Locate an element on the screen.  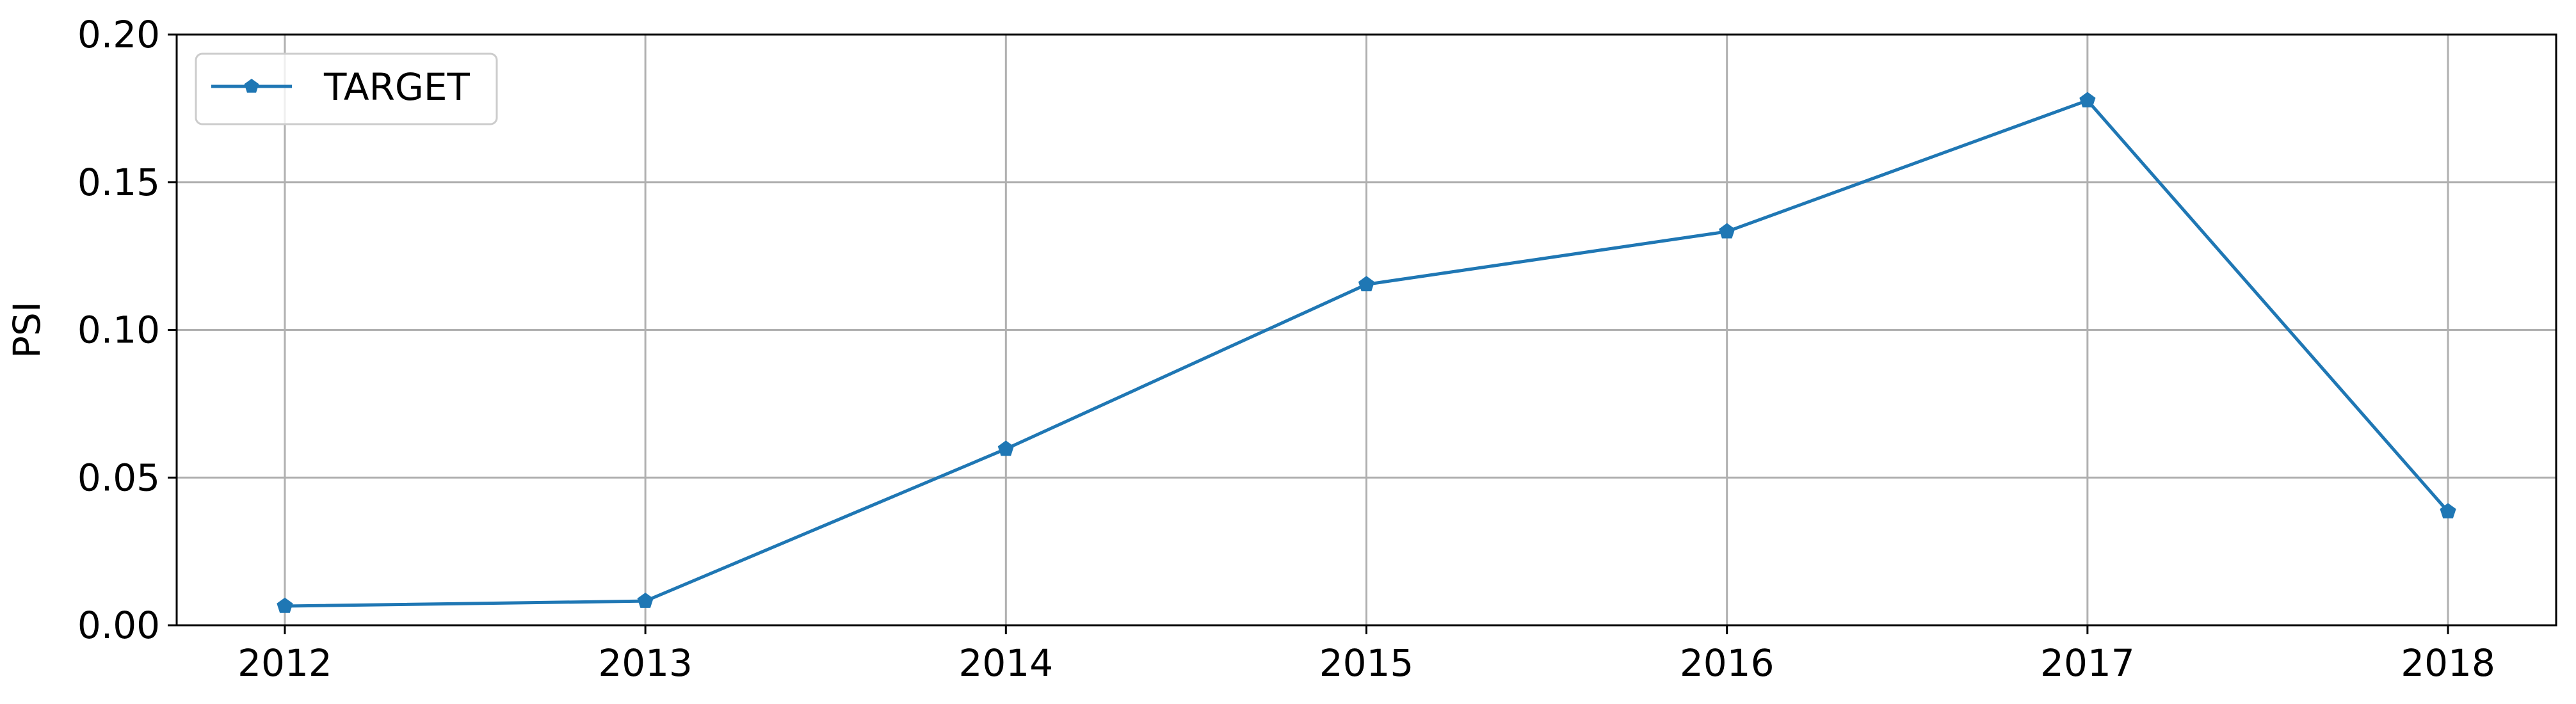
x-tick-label: 2018 is located at coordinates (2448, 663).